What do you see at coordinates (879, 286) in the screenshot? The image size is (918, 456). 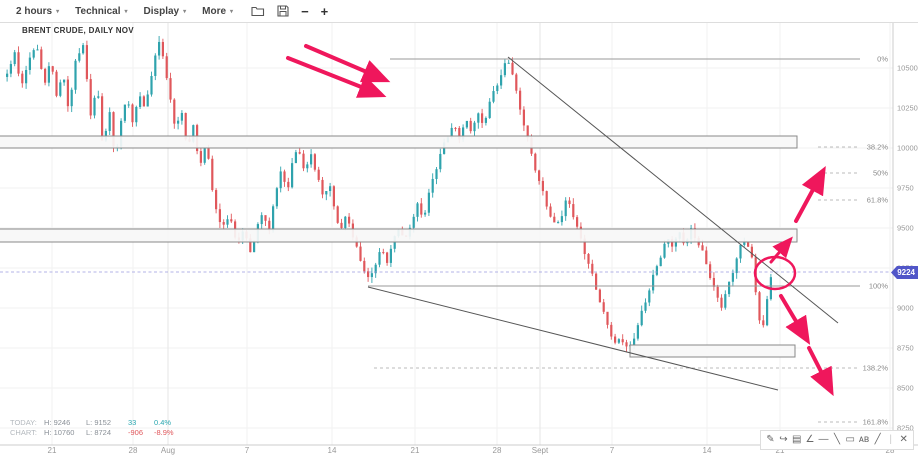 I see `fib-label: 100%` at bounding box center [879, 286].